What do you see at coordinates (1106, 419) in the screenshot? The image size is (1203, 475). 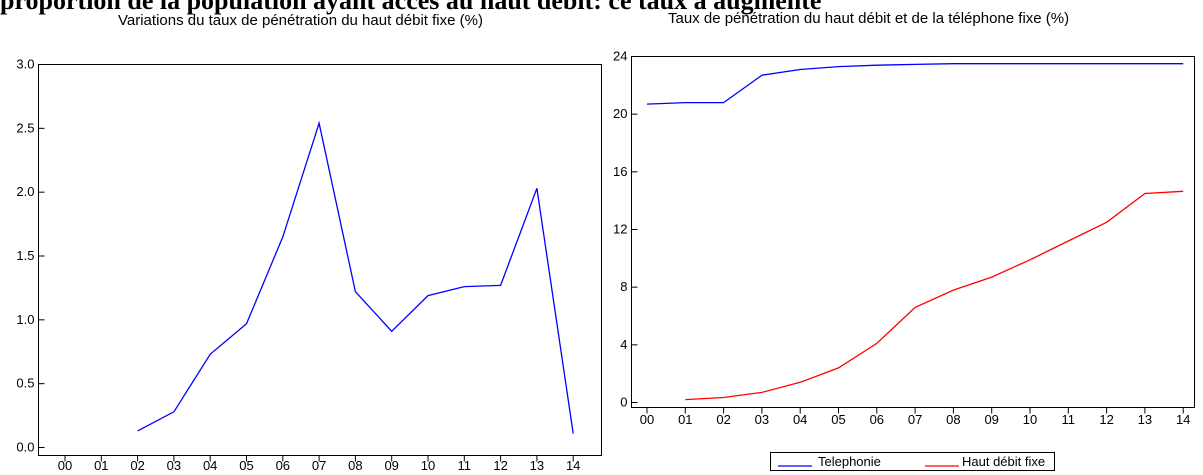 I see `chart-2-xtick-label: 12` at bounding box center [1106, 419].